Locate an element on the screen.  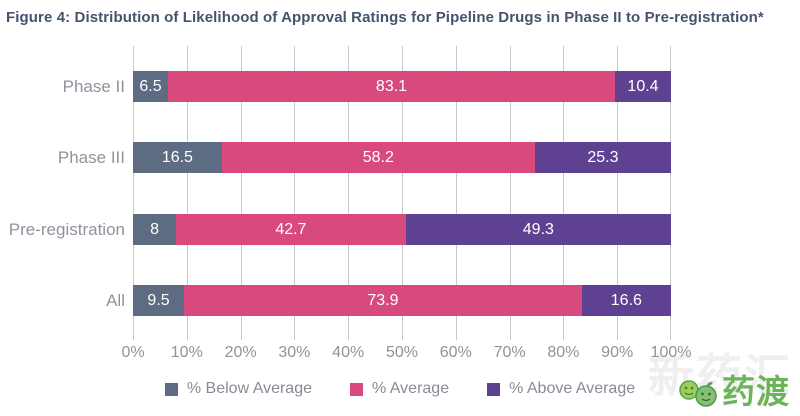
gridline-50% is located at coordinates (402, 193).